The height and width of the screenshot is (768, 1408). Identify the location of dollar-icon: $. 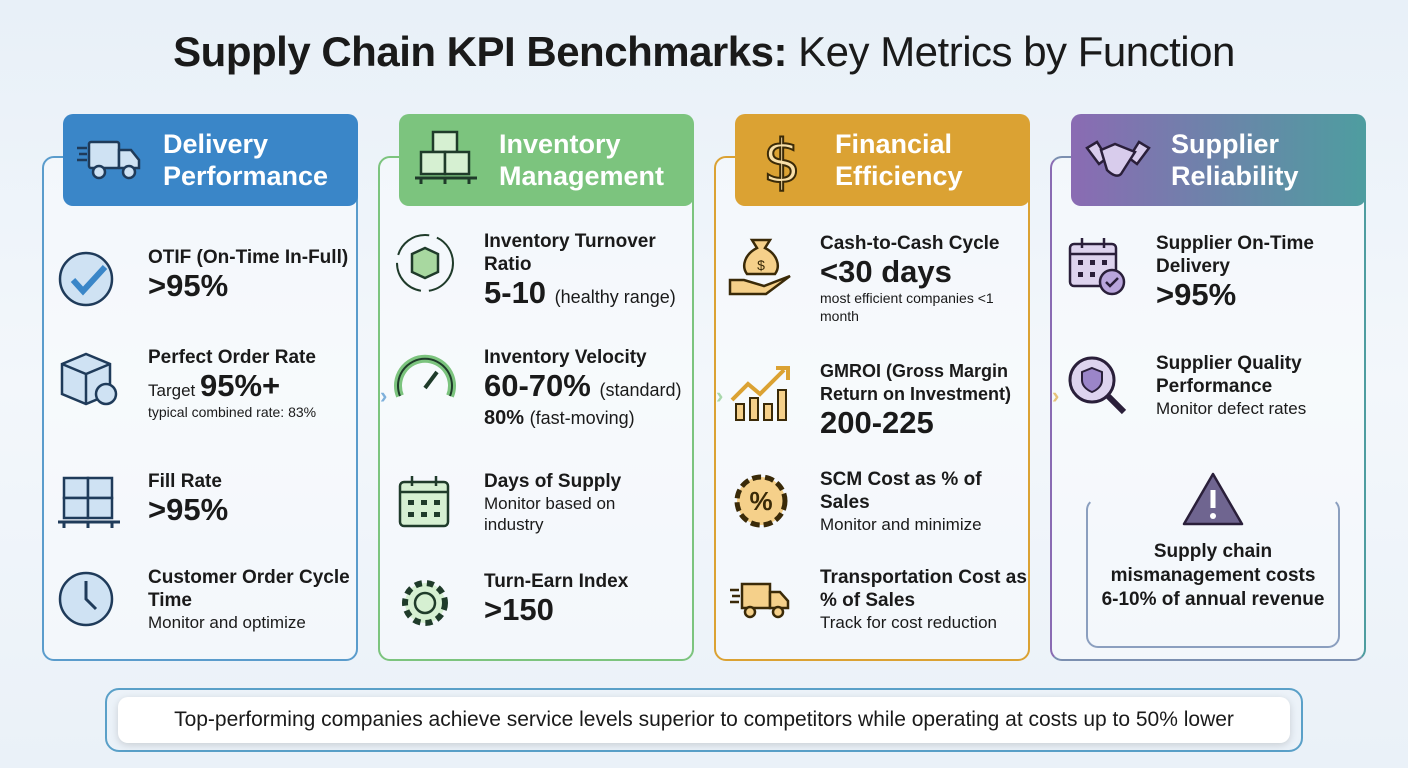
(782, 160).